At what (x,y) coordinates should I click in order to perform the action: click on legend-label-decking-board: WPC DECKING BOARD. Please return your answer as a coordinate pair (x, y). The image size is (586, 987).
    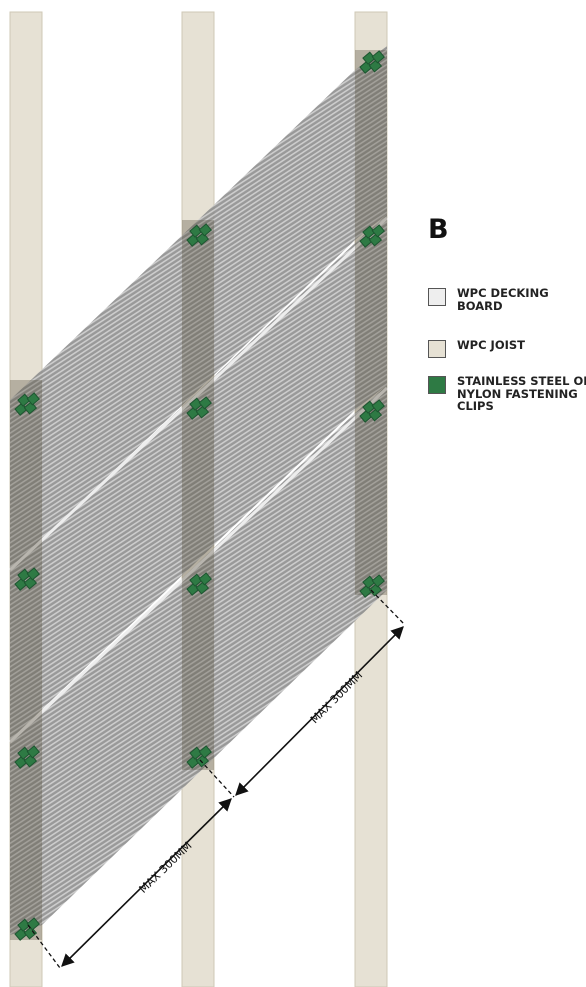
    Looking at the image, I should click on (503, 299).